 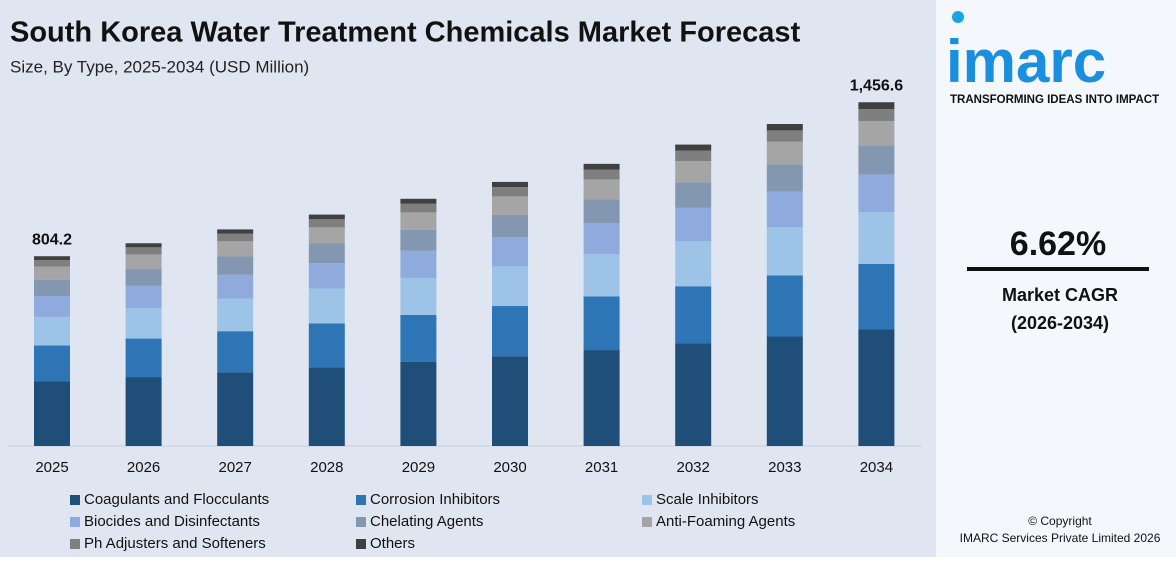 What do you see at coordinates (601, 467) in the screenshot?
I see `x-tick-label: 2031` at bounding box center [601, 467].